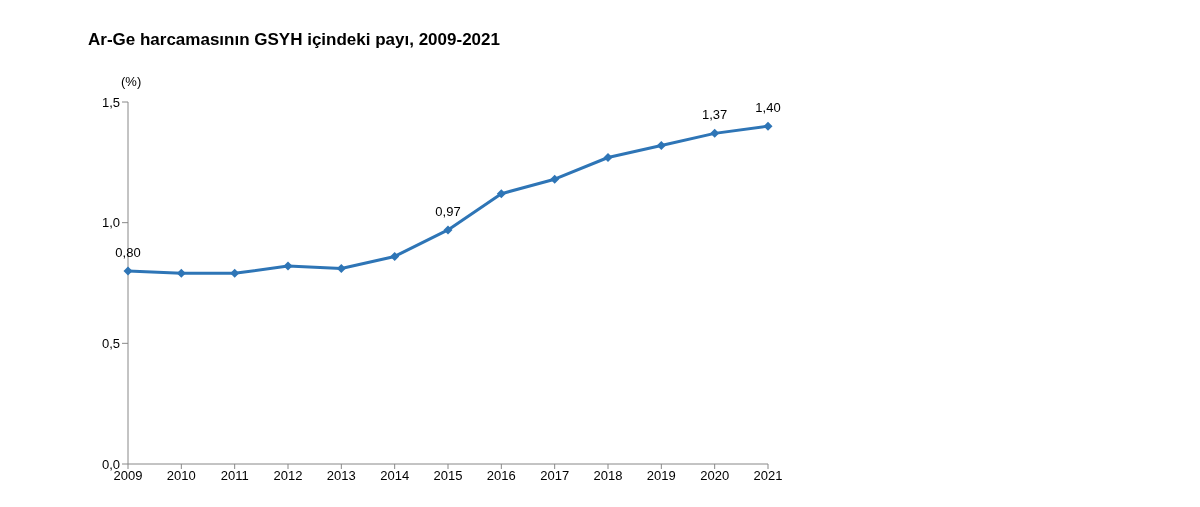  I want to click on x-tick-label: 2017, so click(555, 476).